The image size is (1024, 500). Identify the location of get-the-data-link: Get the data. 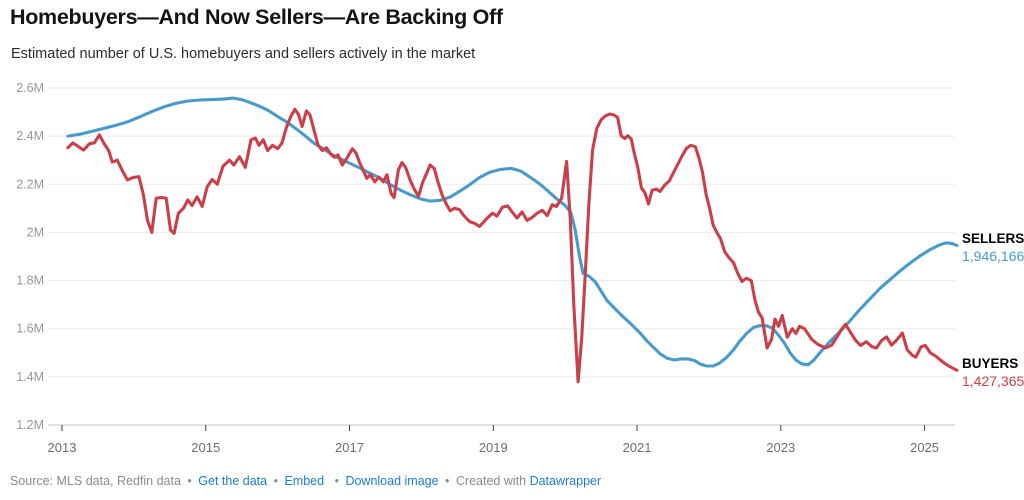
(233, 481).